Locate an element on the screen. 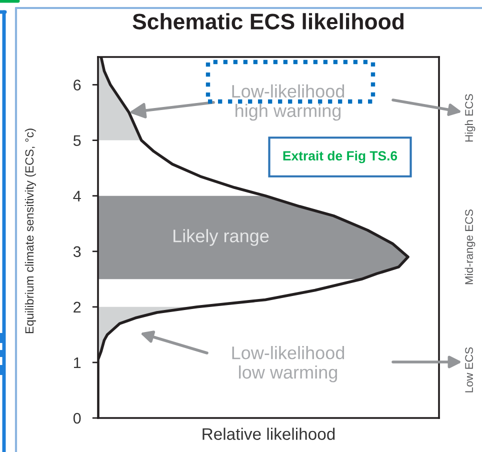  y-tick-label: 0 is located at coordinates (77, 418).